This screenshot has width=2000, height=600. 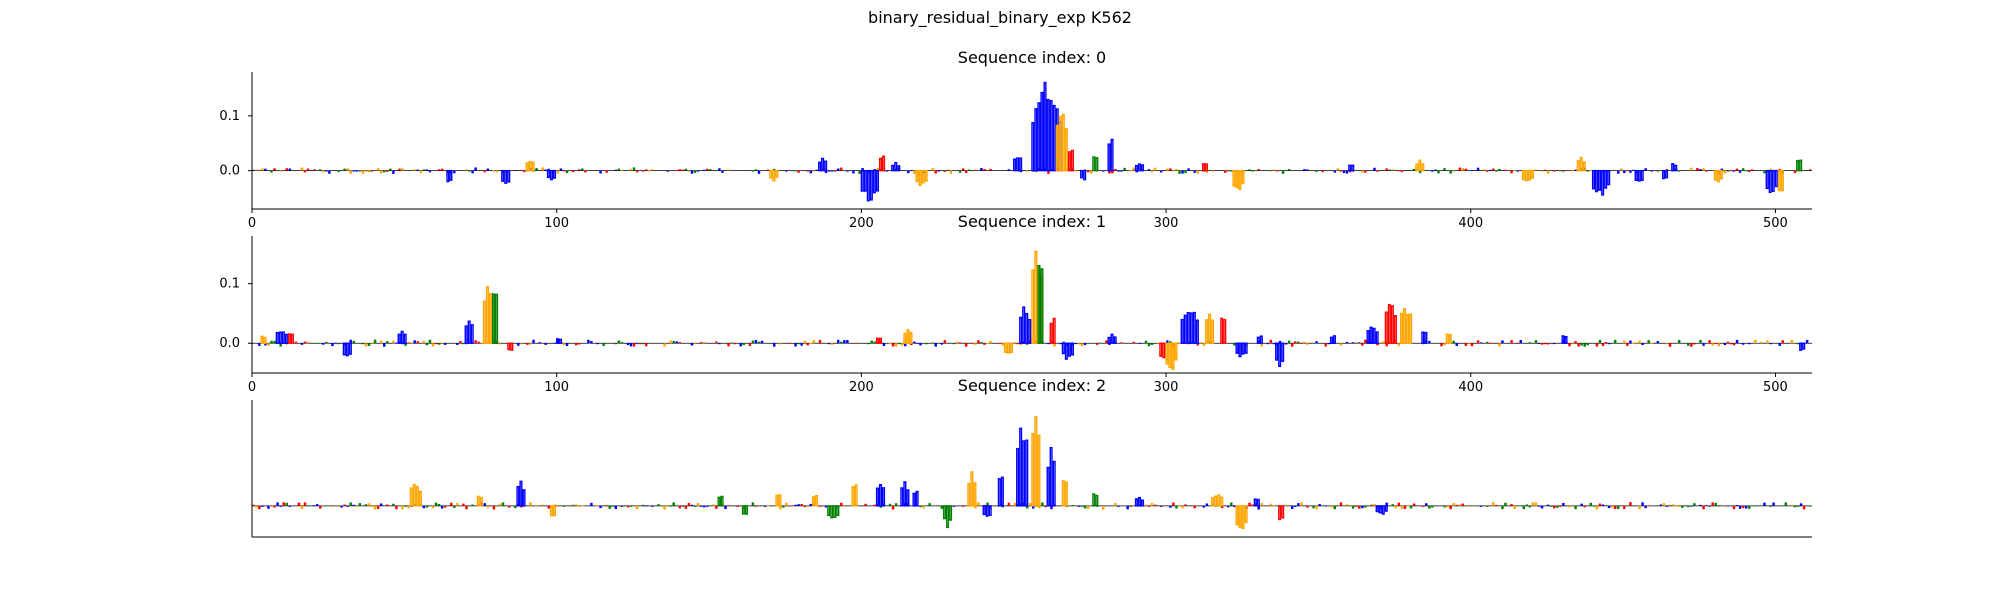 What do you see at coordinates (1032, 221) in the screenshot?
I see `panel-title-1: Sequence index: 1` at bounding box center [1032, 221].